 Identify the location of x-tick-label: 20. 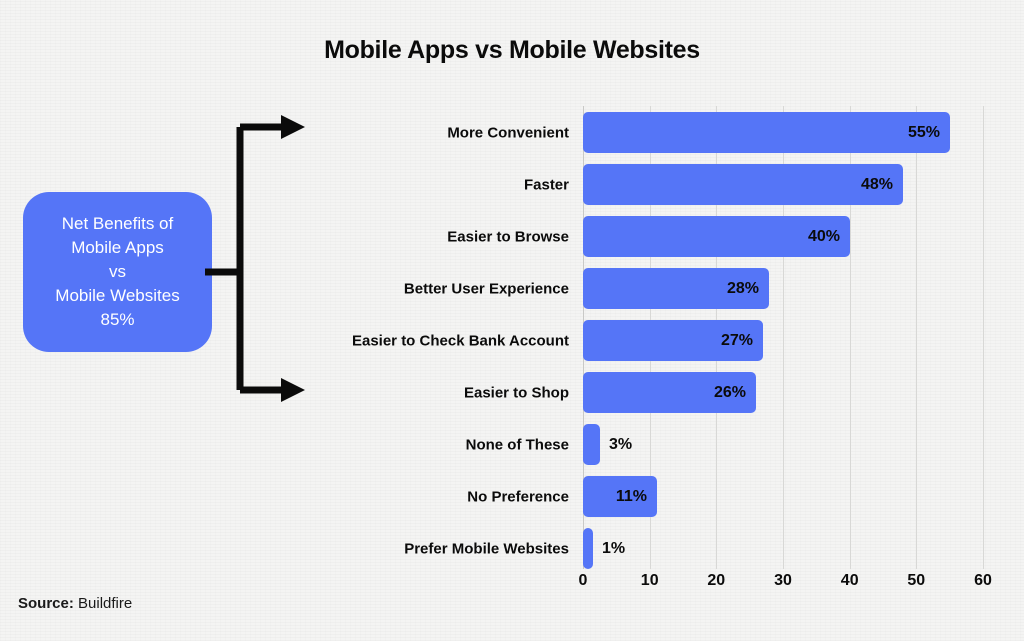
(716, 580).